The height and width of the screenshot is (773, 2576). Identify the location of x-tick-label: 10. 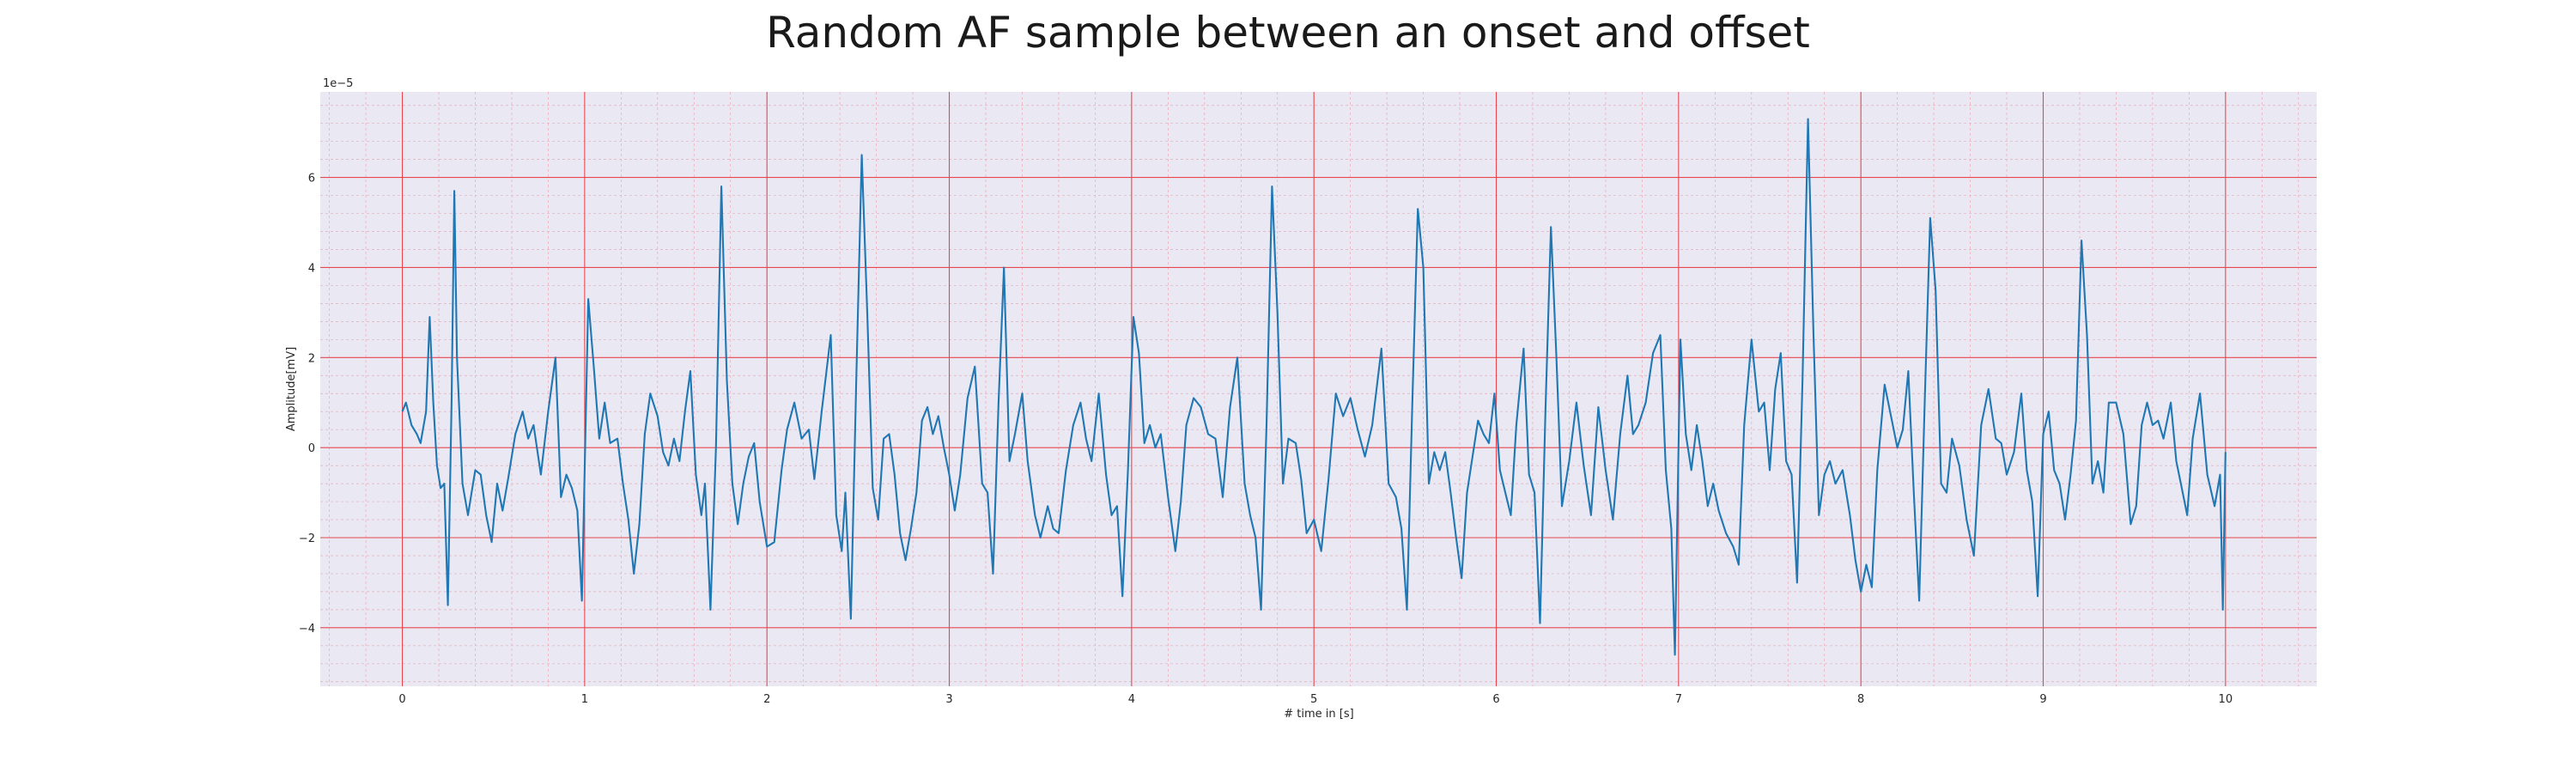
(2226, 699).